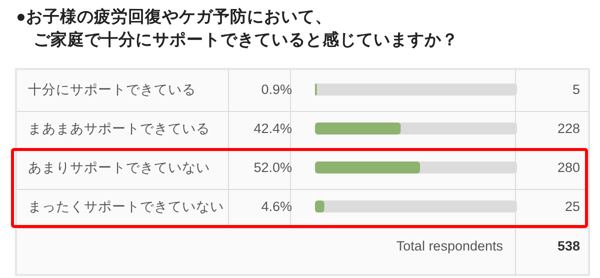 The height and width of the screenshot is (278, 600). What do you see at coordinates (568, 167) in the screenshot?
I see `text: 280` at bounding box center [568, 167].